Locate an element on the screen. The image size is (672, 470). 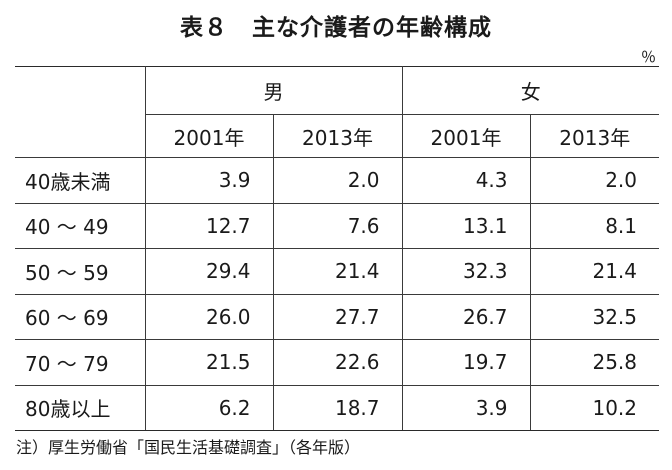
table-row: 60 ～ 69 26.0 27.7 26.7 32.5 is located at coordinates (337, 316).